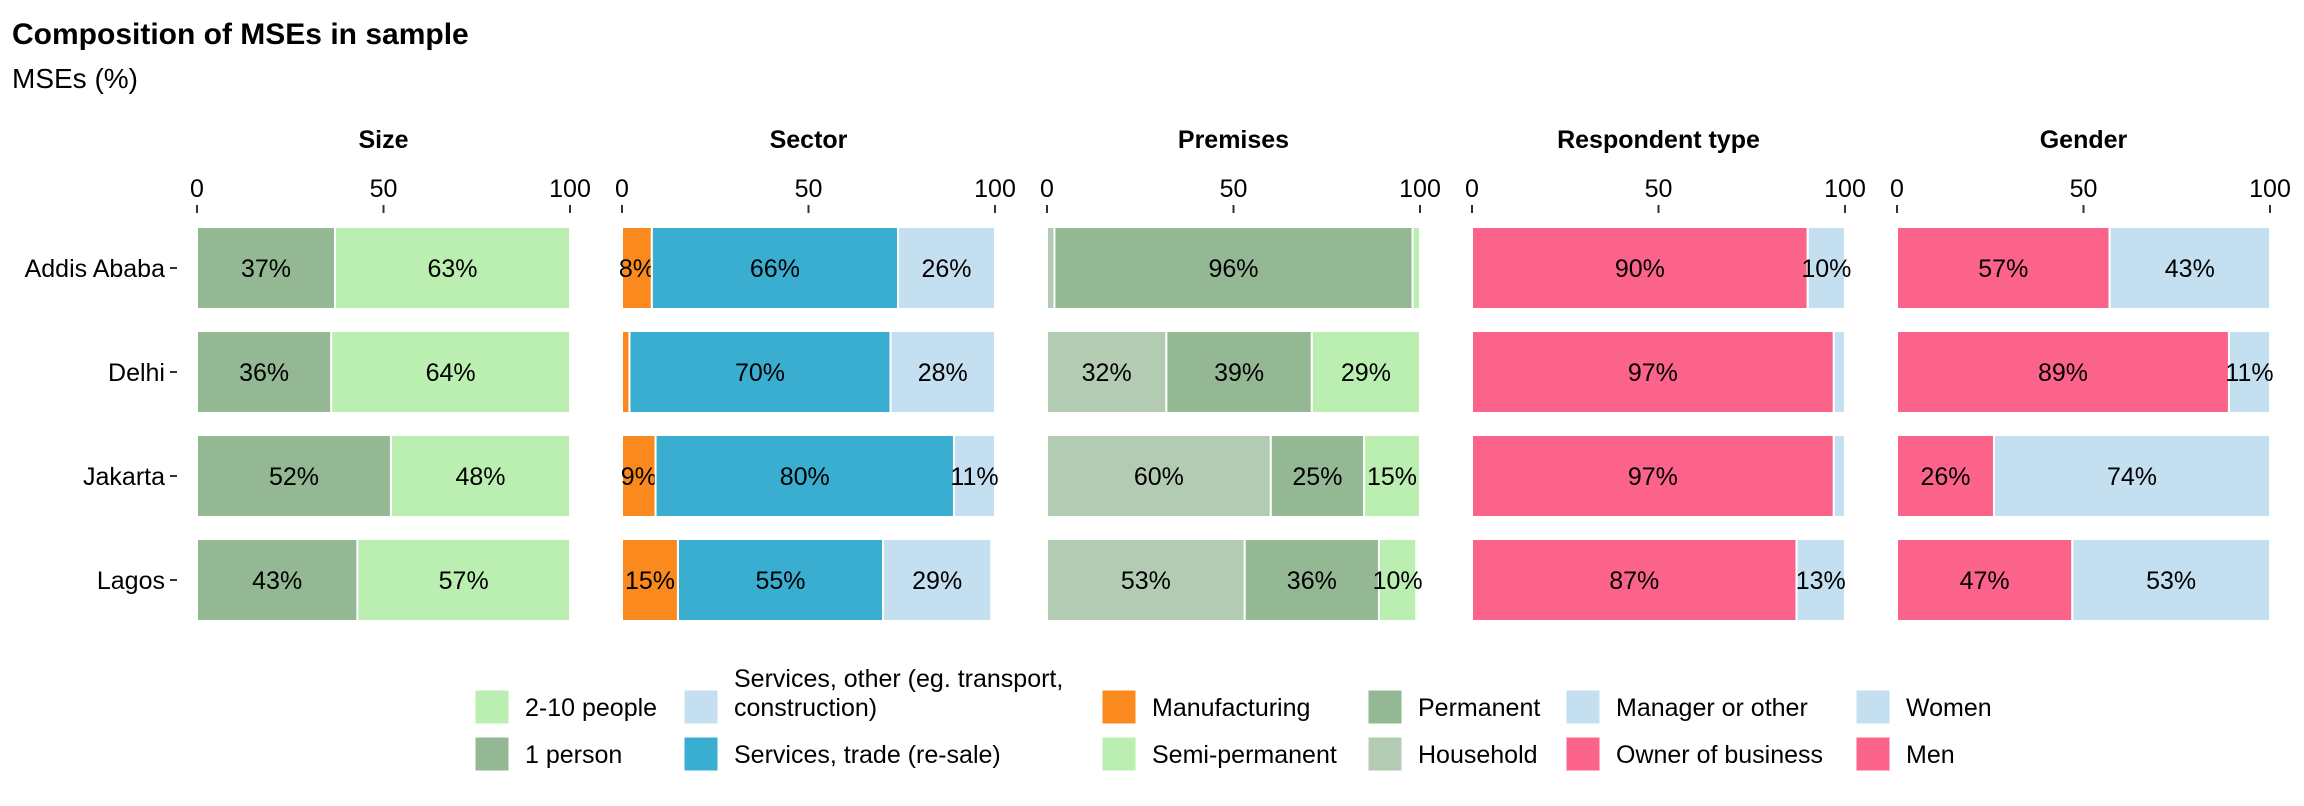 The image size is (2304, 806). What do you see at coordinates (131, 581) in the screenshot?
I see `category-label: Lagos` at bounding box center [131, 581].